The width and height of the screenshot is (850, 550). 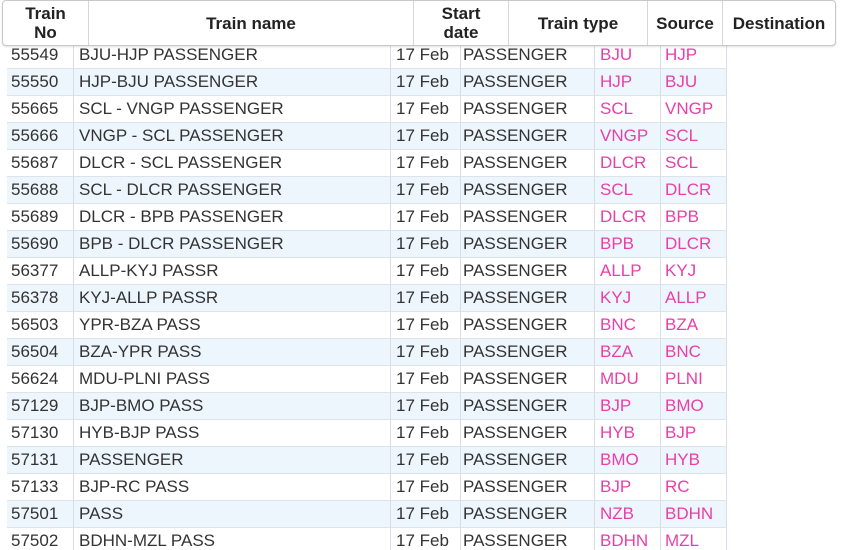 What do you see at coordinates (45, 13) in the screenshot?
I see `column-header-train-no-line1: Train` at bounding box center [45, 13].